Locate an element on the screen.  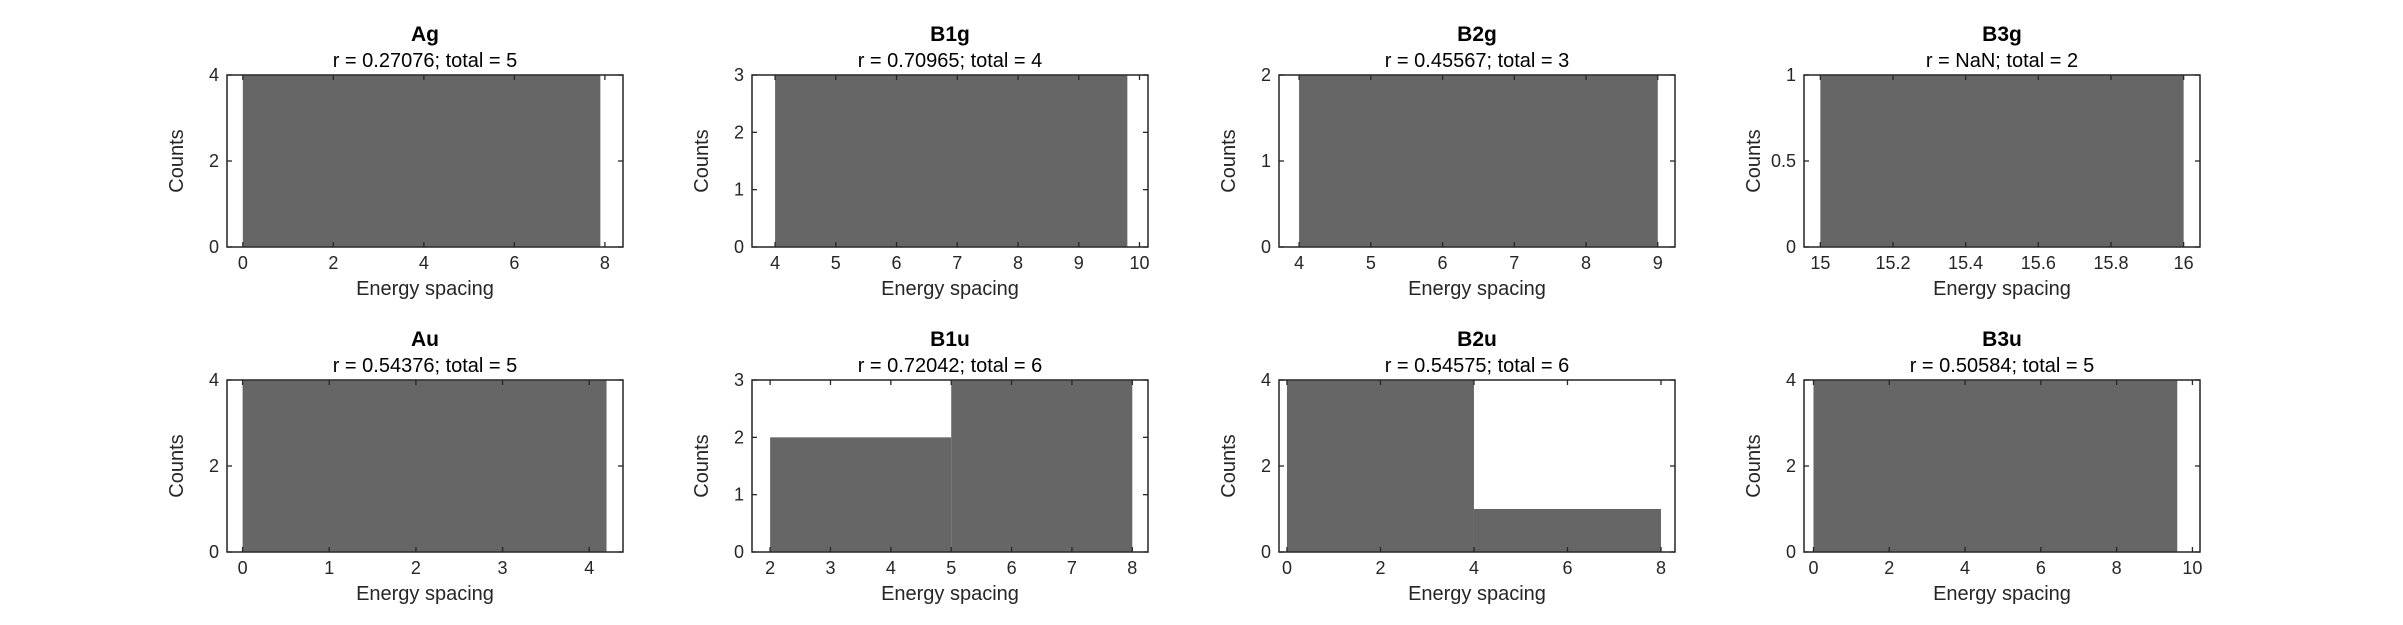
subplot-subtitle: r = 0.72042; total = 6 is located at coordinates (950, 366).